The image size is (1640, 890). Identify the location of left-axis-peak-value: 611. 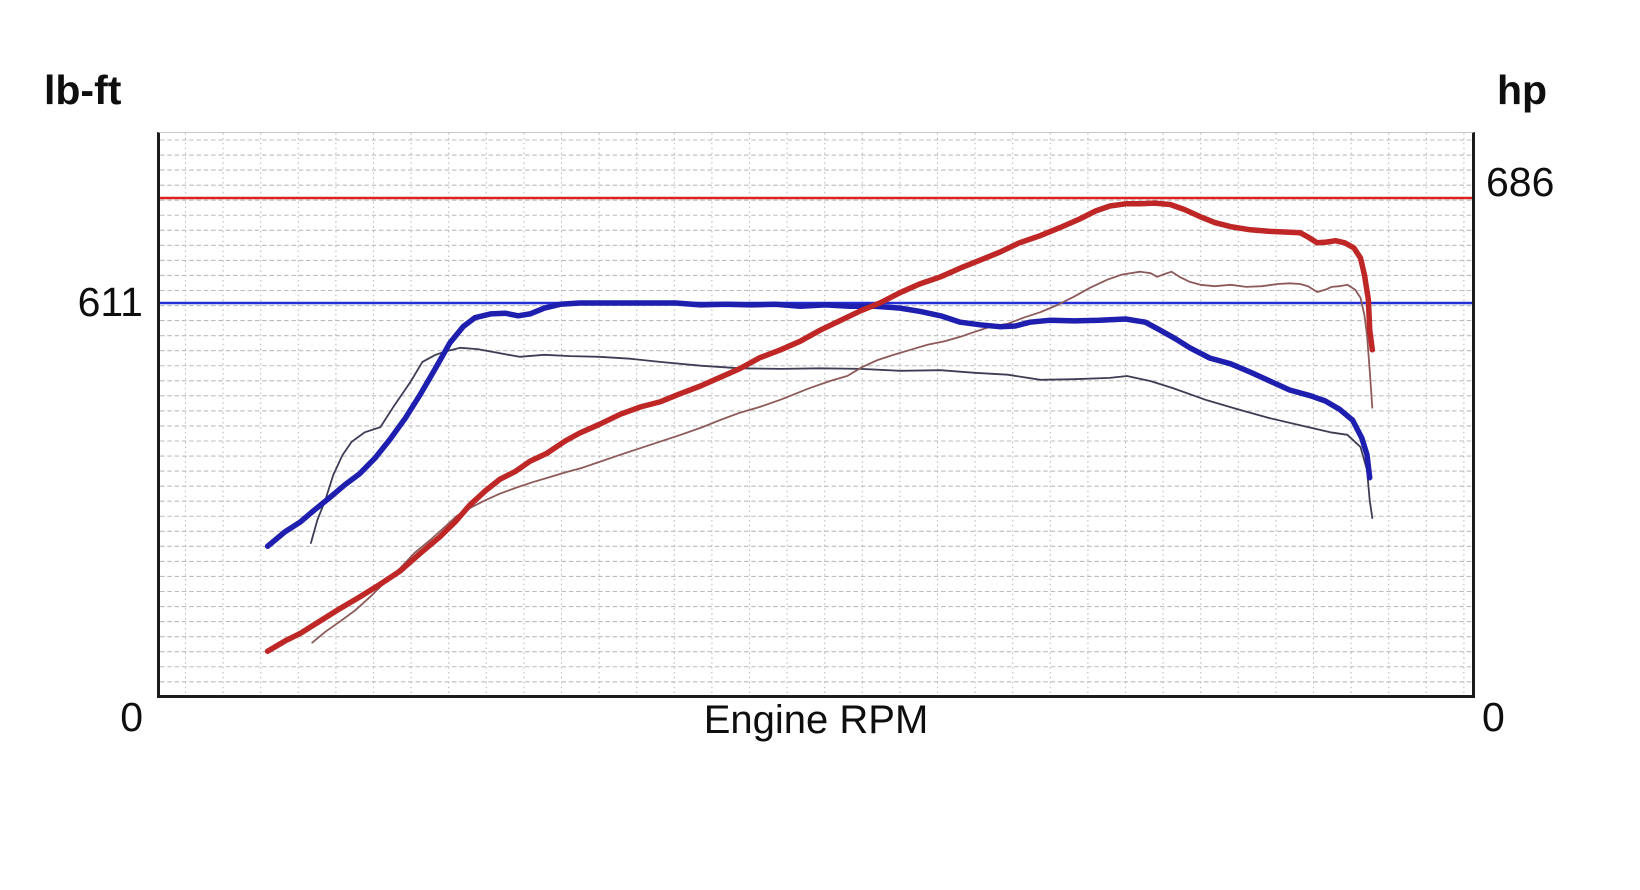
(110, 302).